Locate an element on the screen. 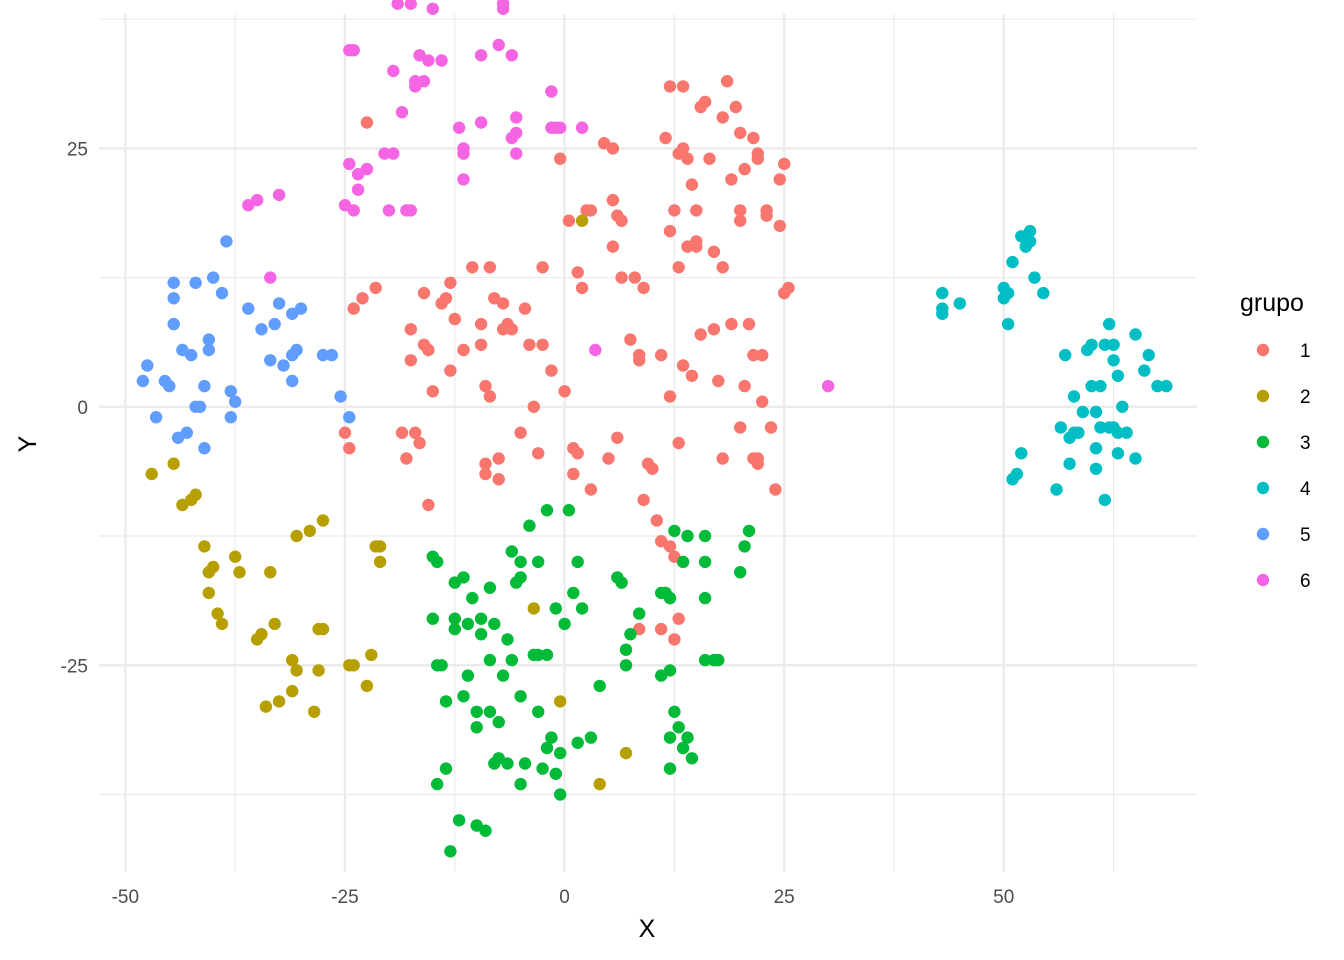  y-tick-label: -25 is located at coordinates (74, 666).